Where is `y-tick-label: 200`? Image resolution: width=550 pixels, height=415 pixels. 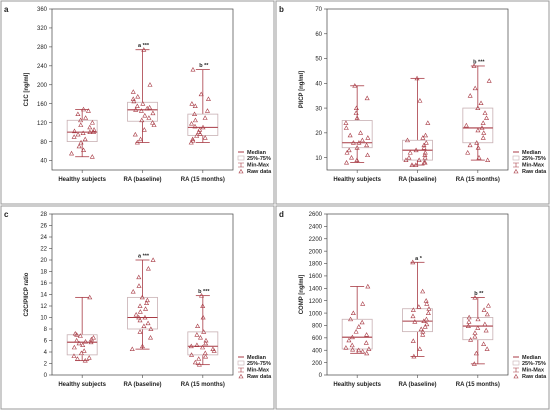 y-tick-label: 200 is located at coordinates (317, 364).